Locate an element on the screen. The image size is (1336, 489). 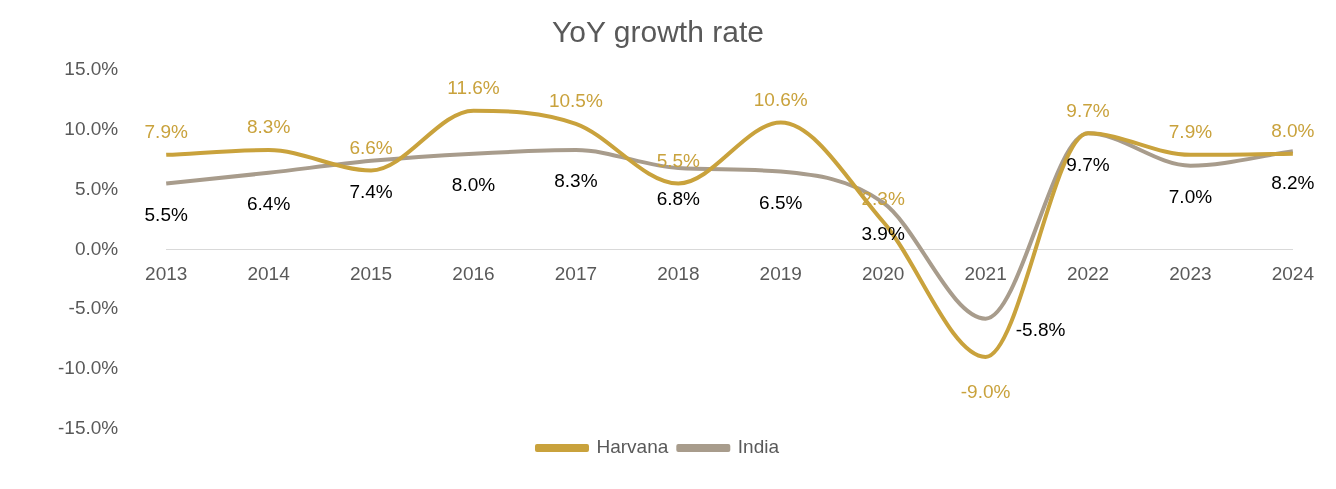
x-tick-label: 2023 is located at coordinates (1190, 273).